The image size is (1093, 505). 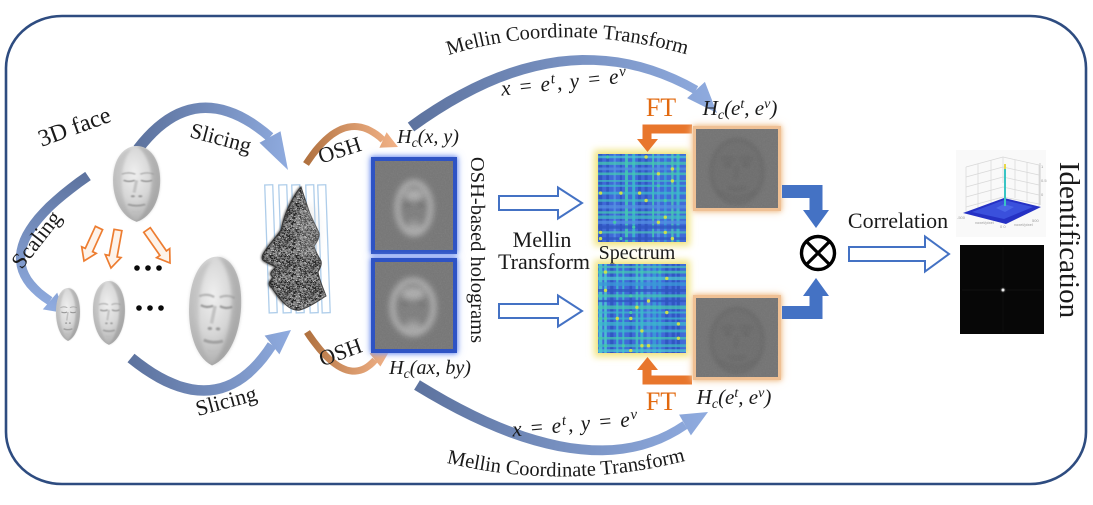 What do you see at coordinates (898, 220) in the screenshot?
I see `svg-text: Correlation` at bounding box center [898, 220].